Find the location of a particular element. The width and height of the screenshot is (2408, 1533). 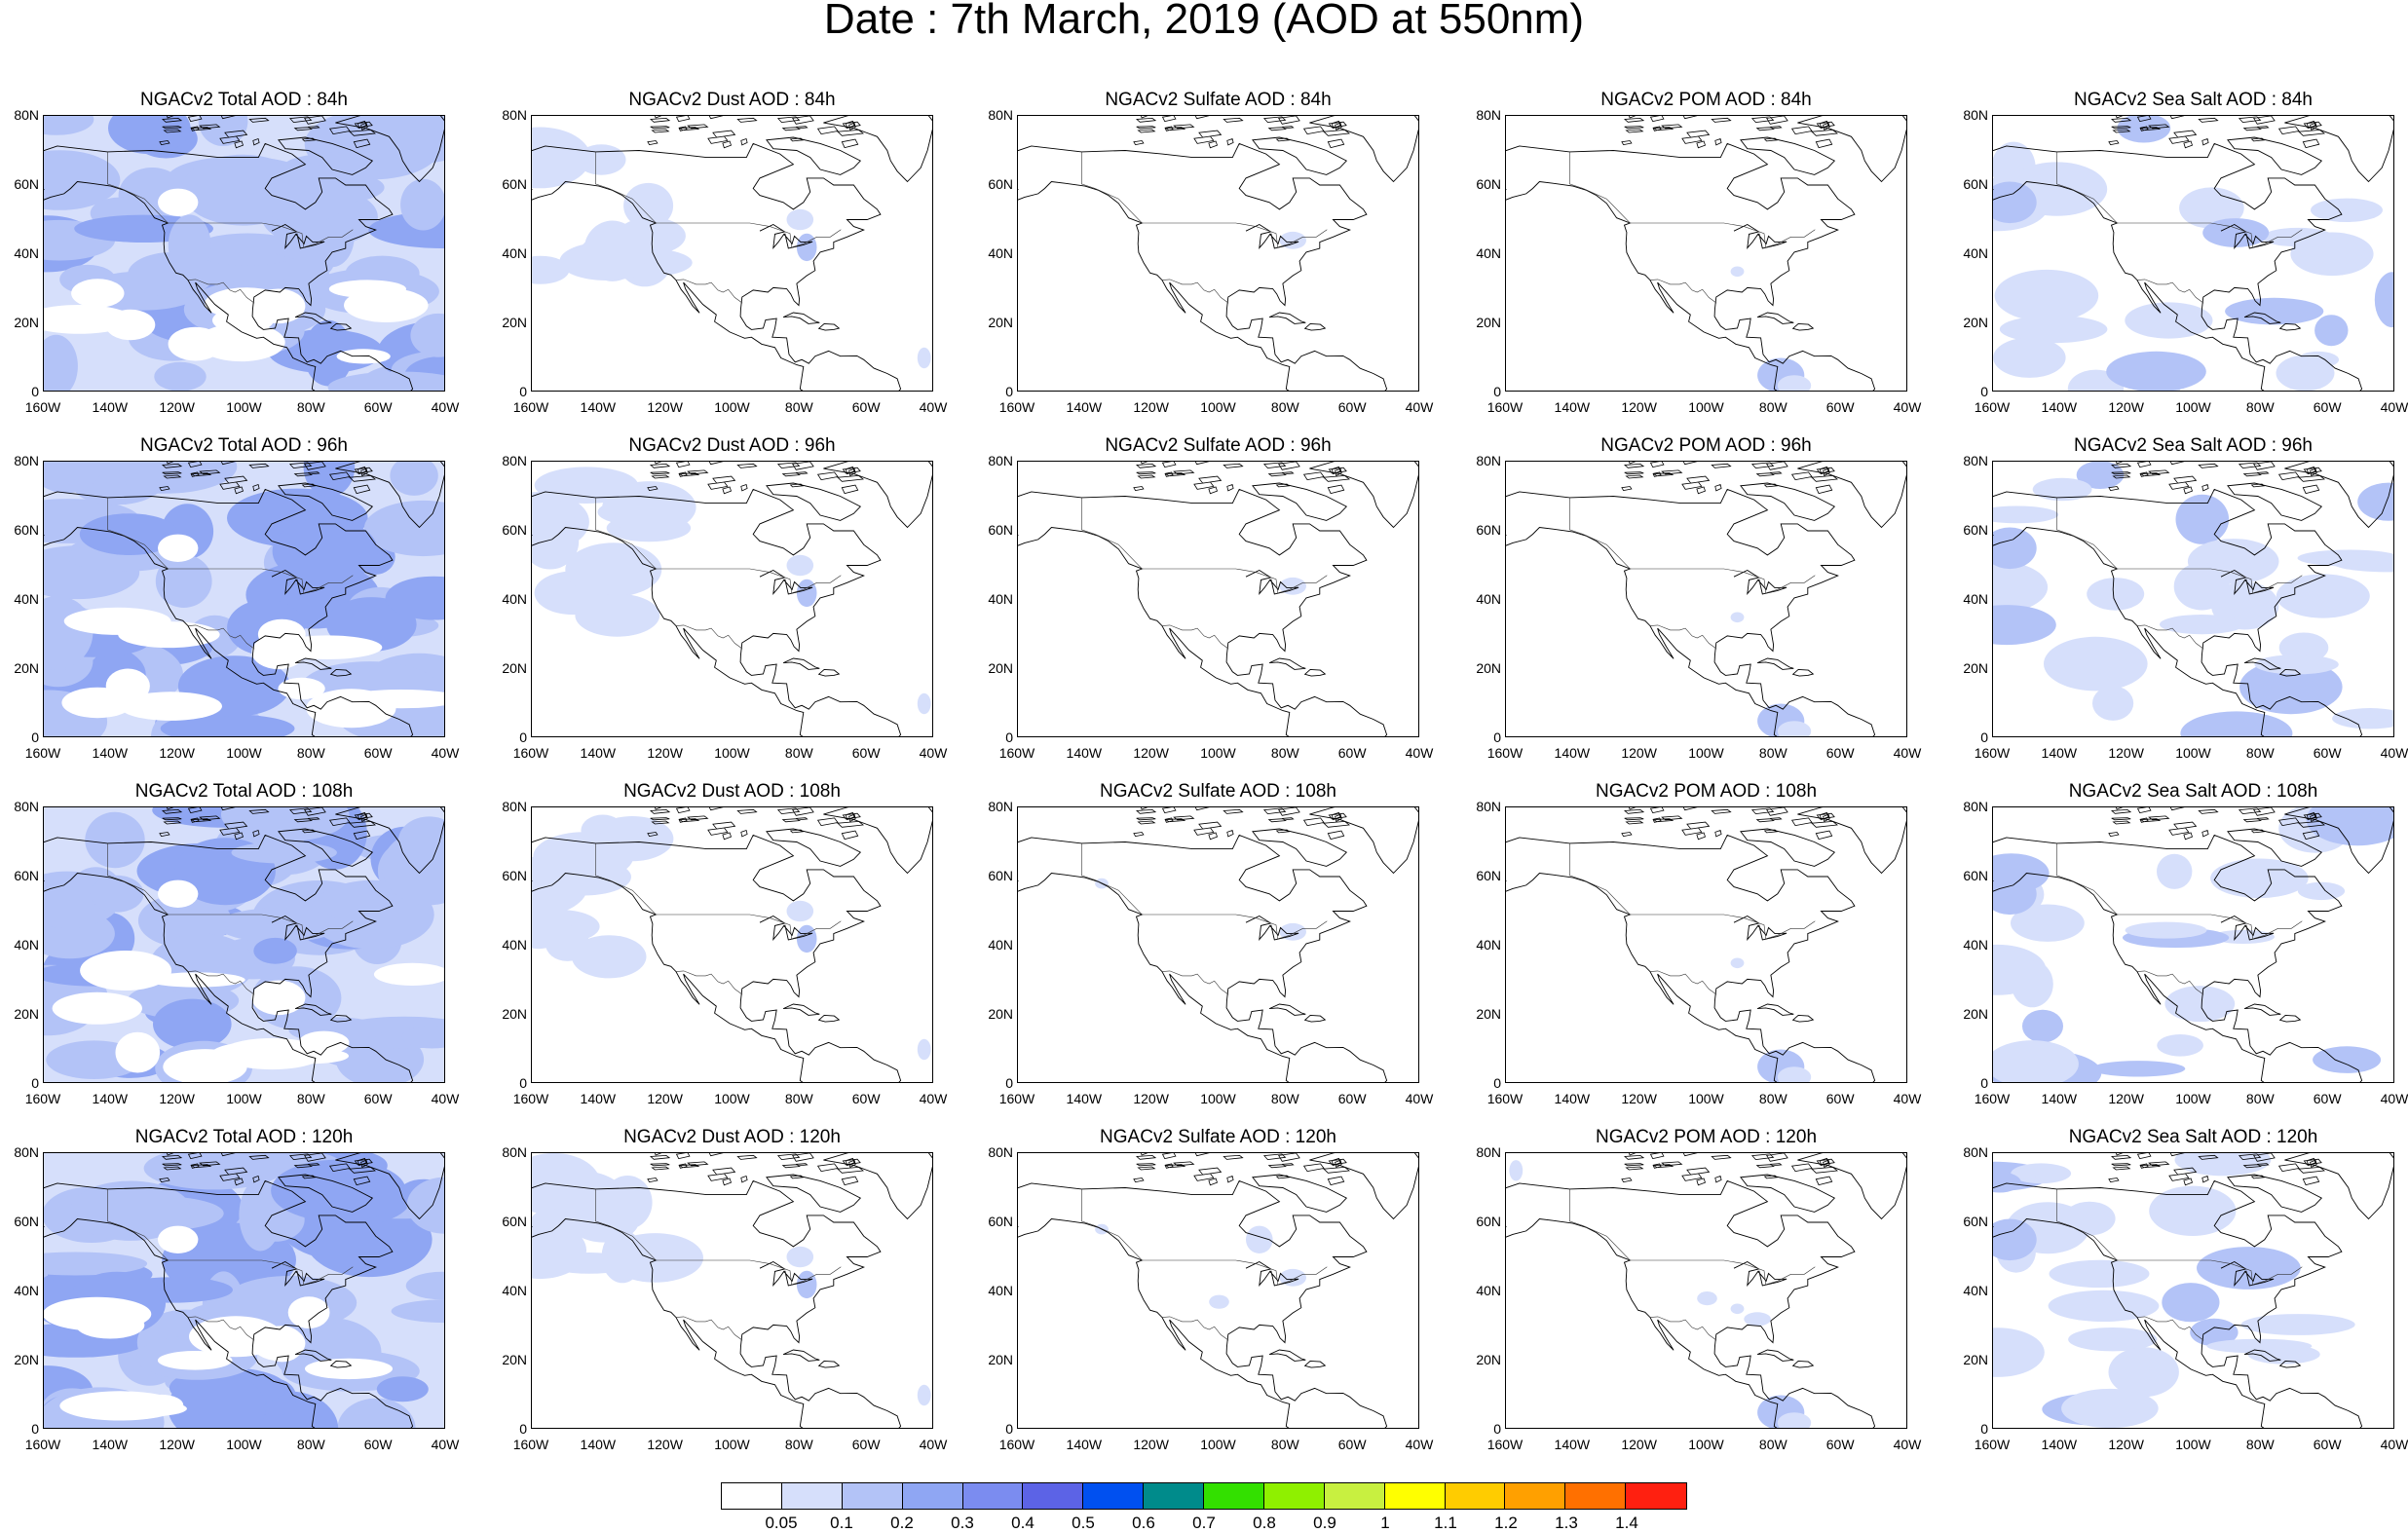

colorbar-label: 0.9 is located at coordinates (1324, 1523).